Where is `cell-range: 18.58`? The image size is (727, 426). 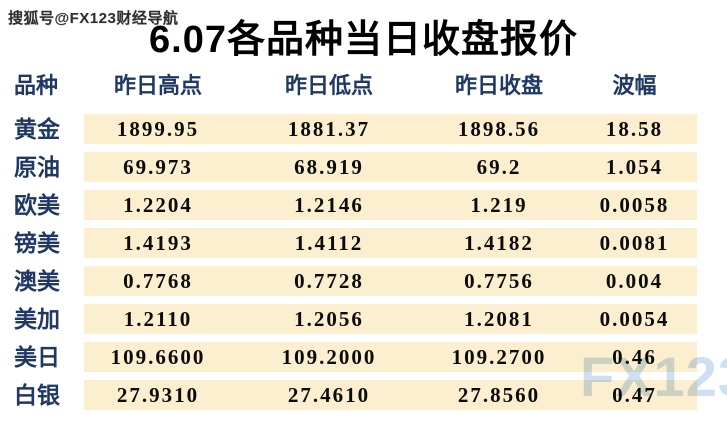
cell-range: 18.58 is located at coordinates (634, 129).